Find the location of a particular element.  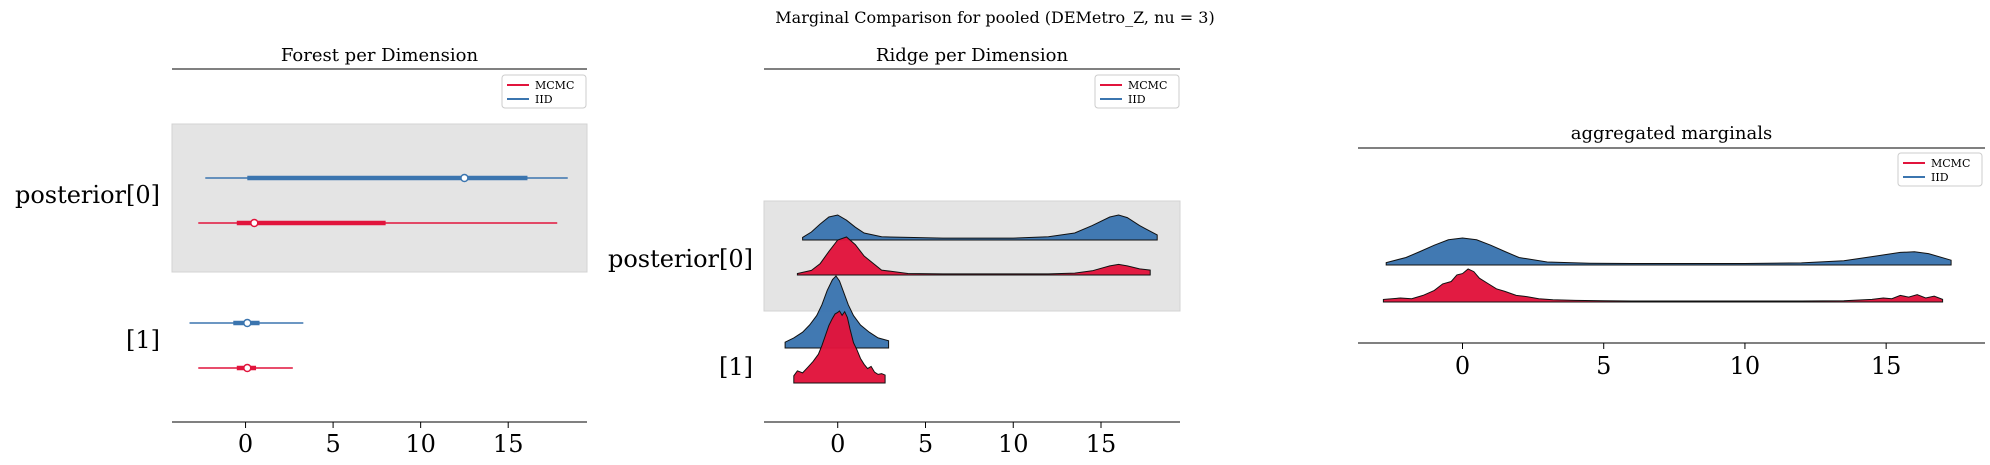

panel-title: Forest per Dimension is located at coordinates (380, 55).